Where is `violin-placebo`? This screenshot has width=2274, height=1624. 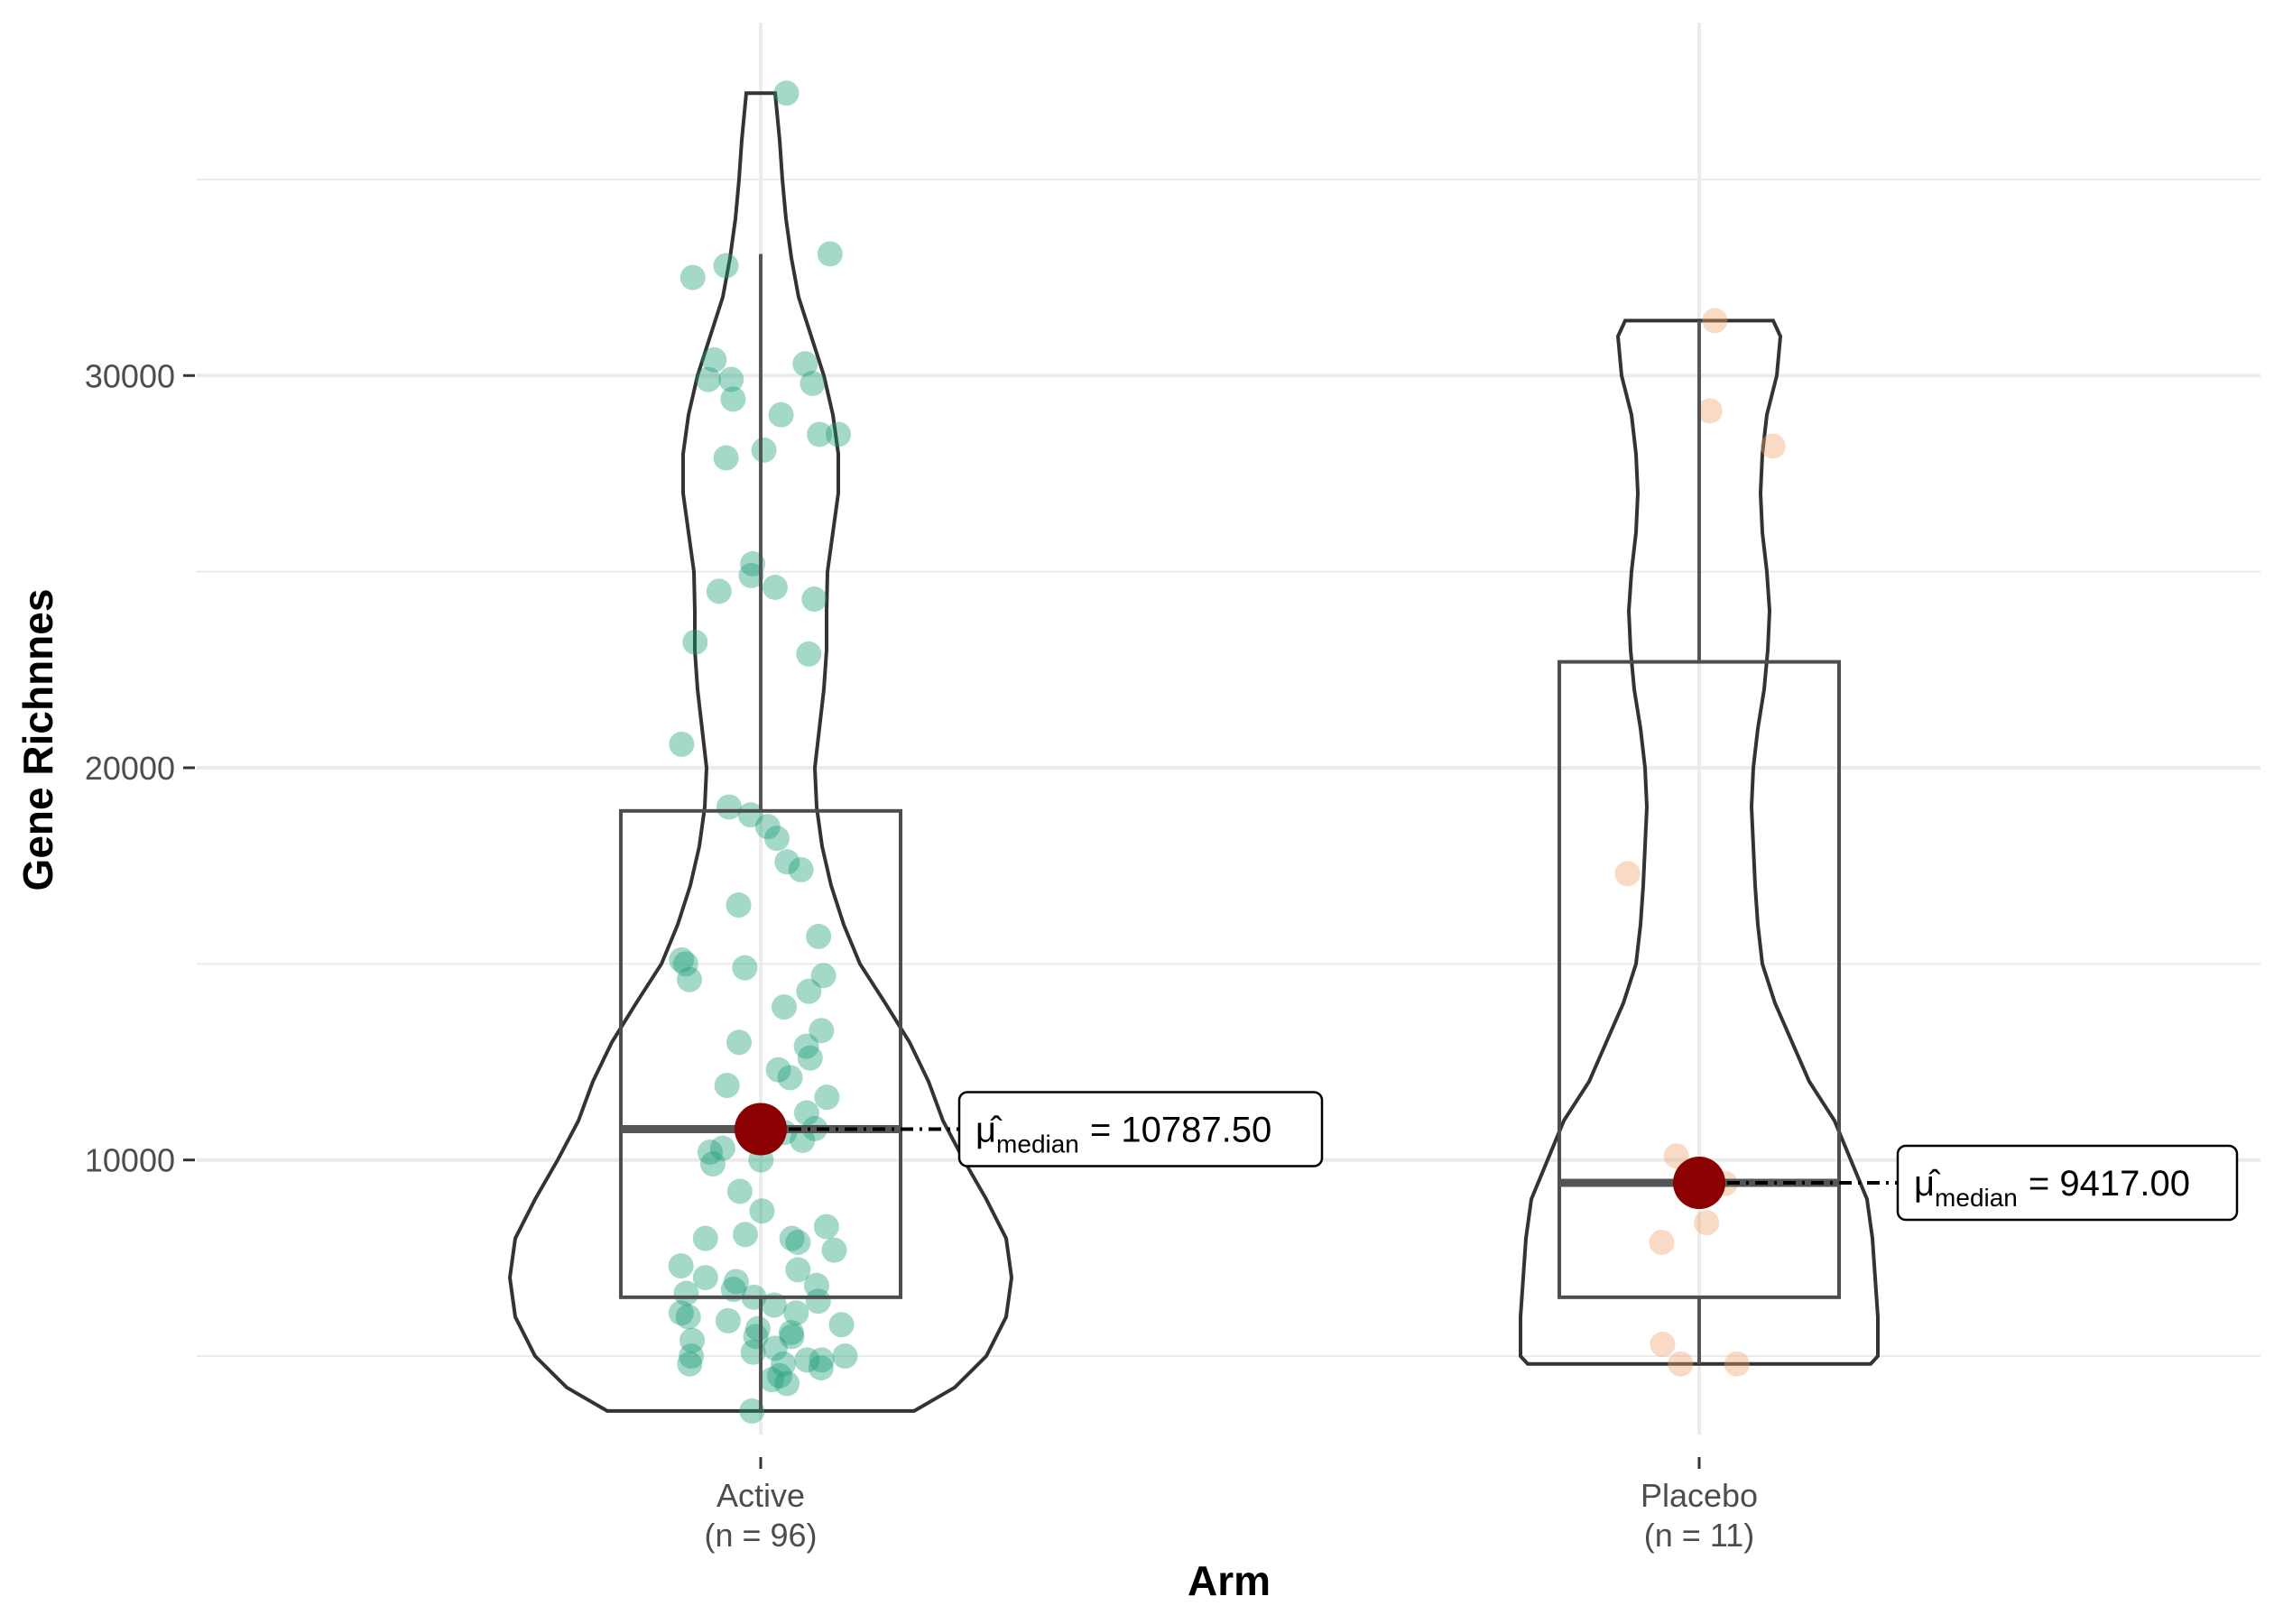 violin-placebo is located at coordinates (1700, 842).